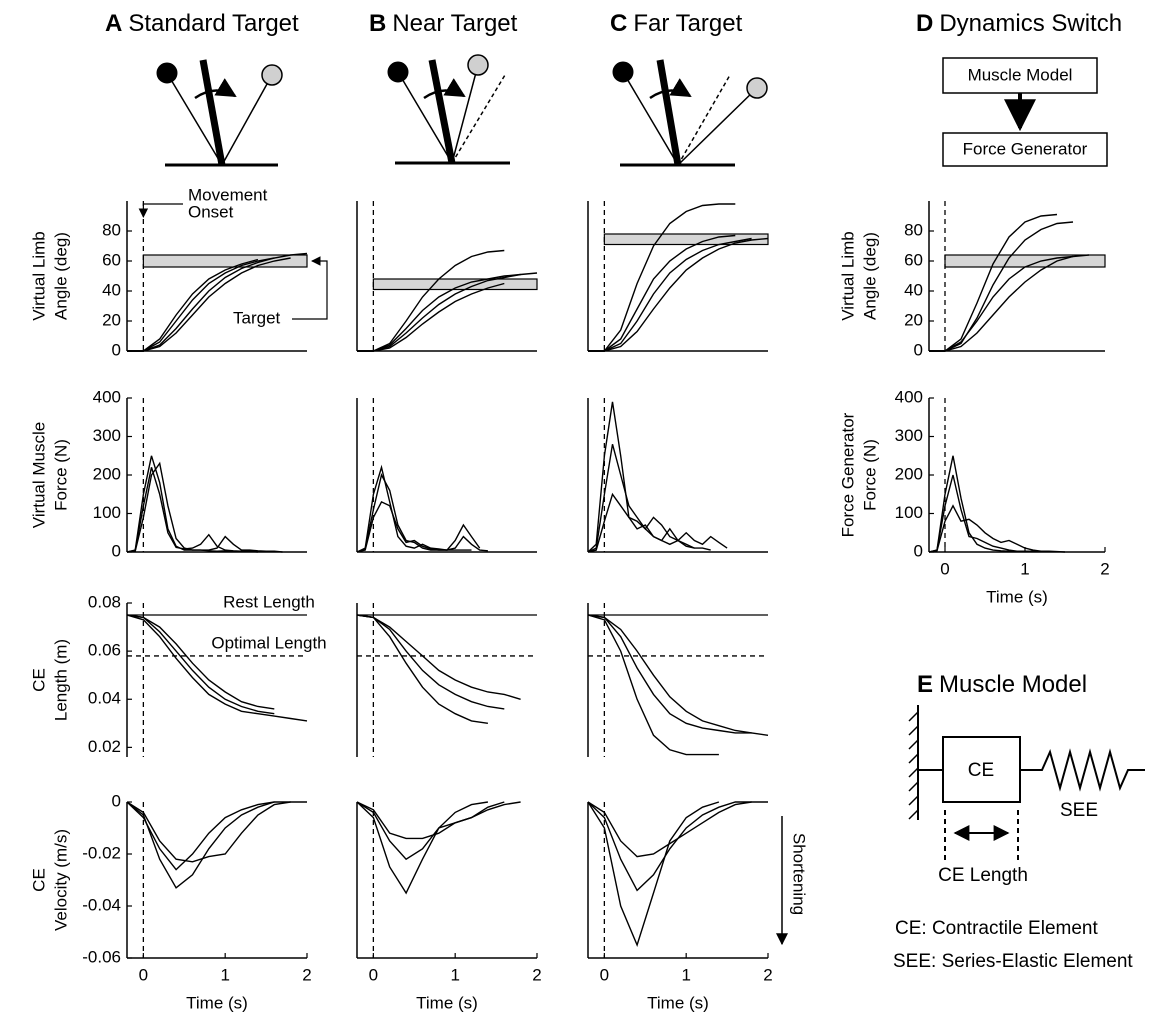  What do you see at coordinates (1013, 961) in the screenshot?
I see `legend-text: SEE: Series-Elastic Element` at bounding box center [1013, 961].